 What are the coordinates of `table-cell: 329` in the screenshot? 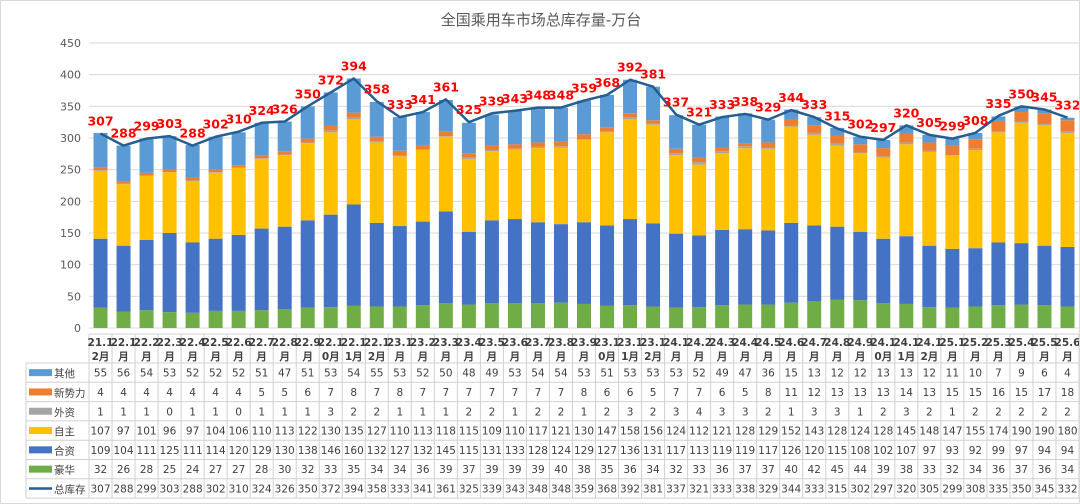 It's located at (768, 489).